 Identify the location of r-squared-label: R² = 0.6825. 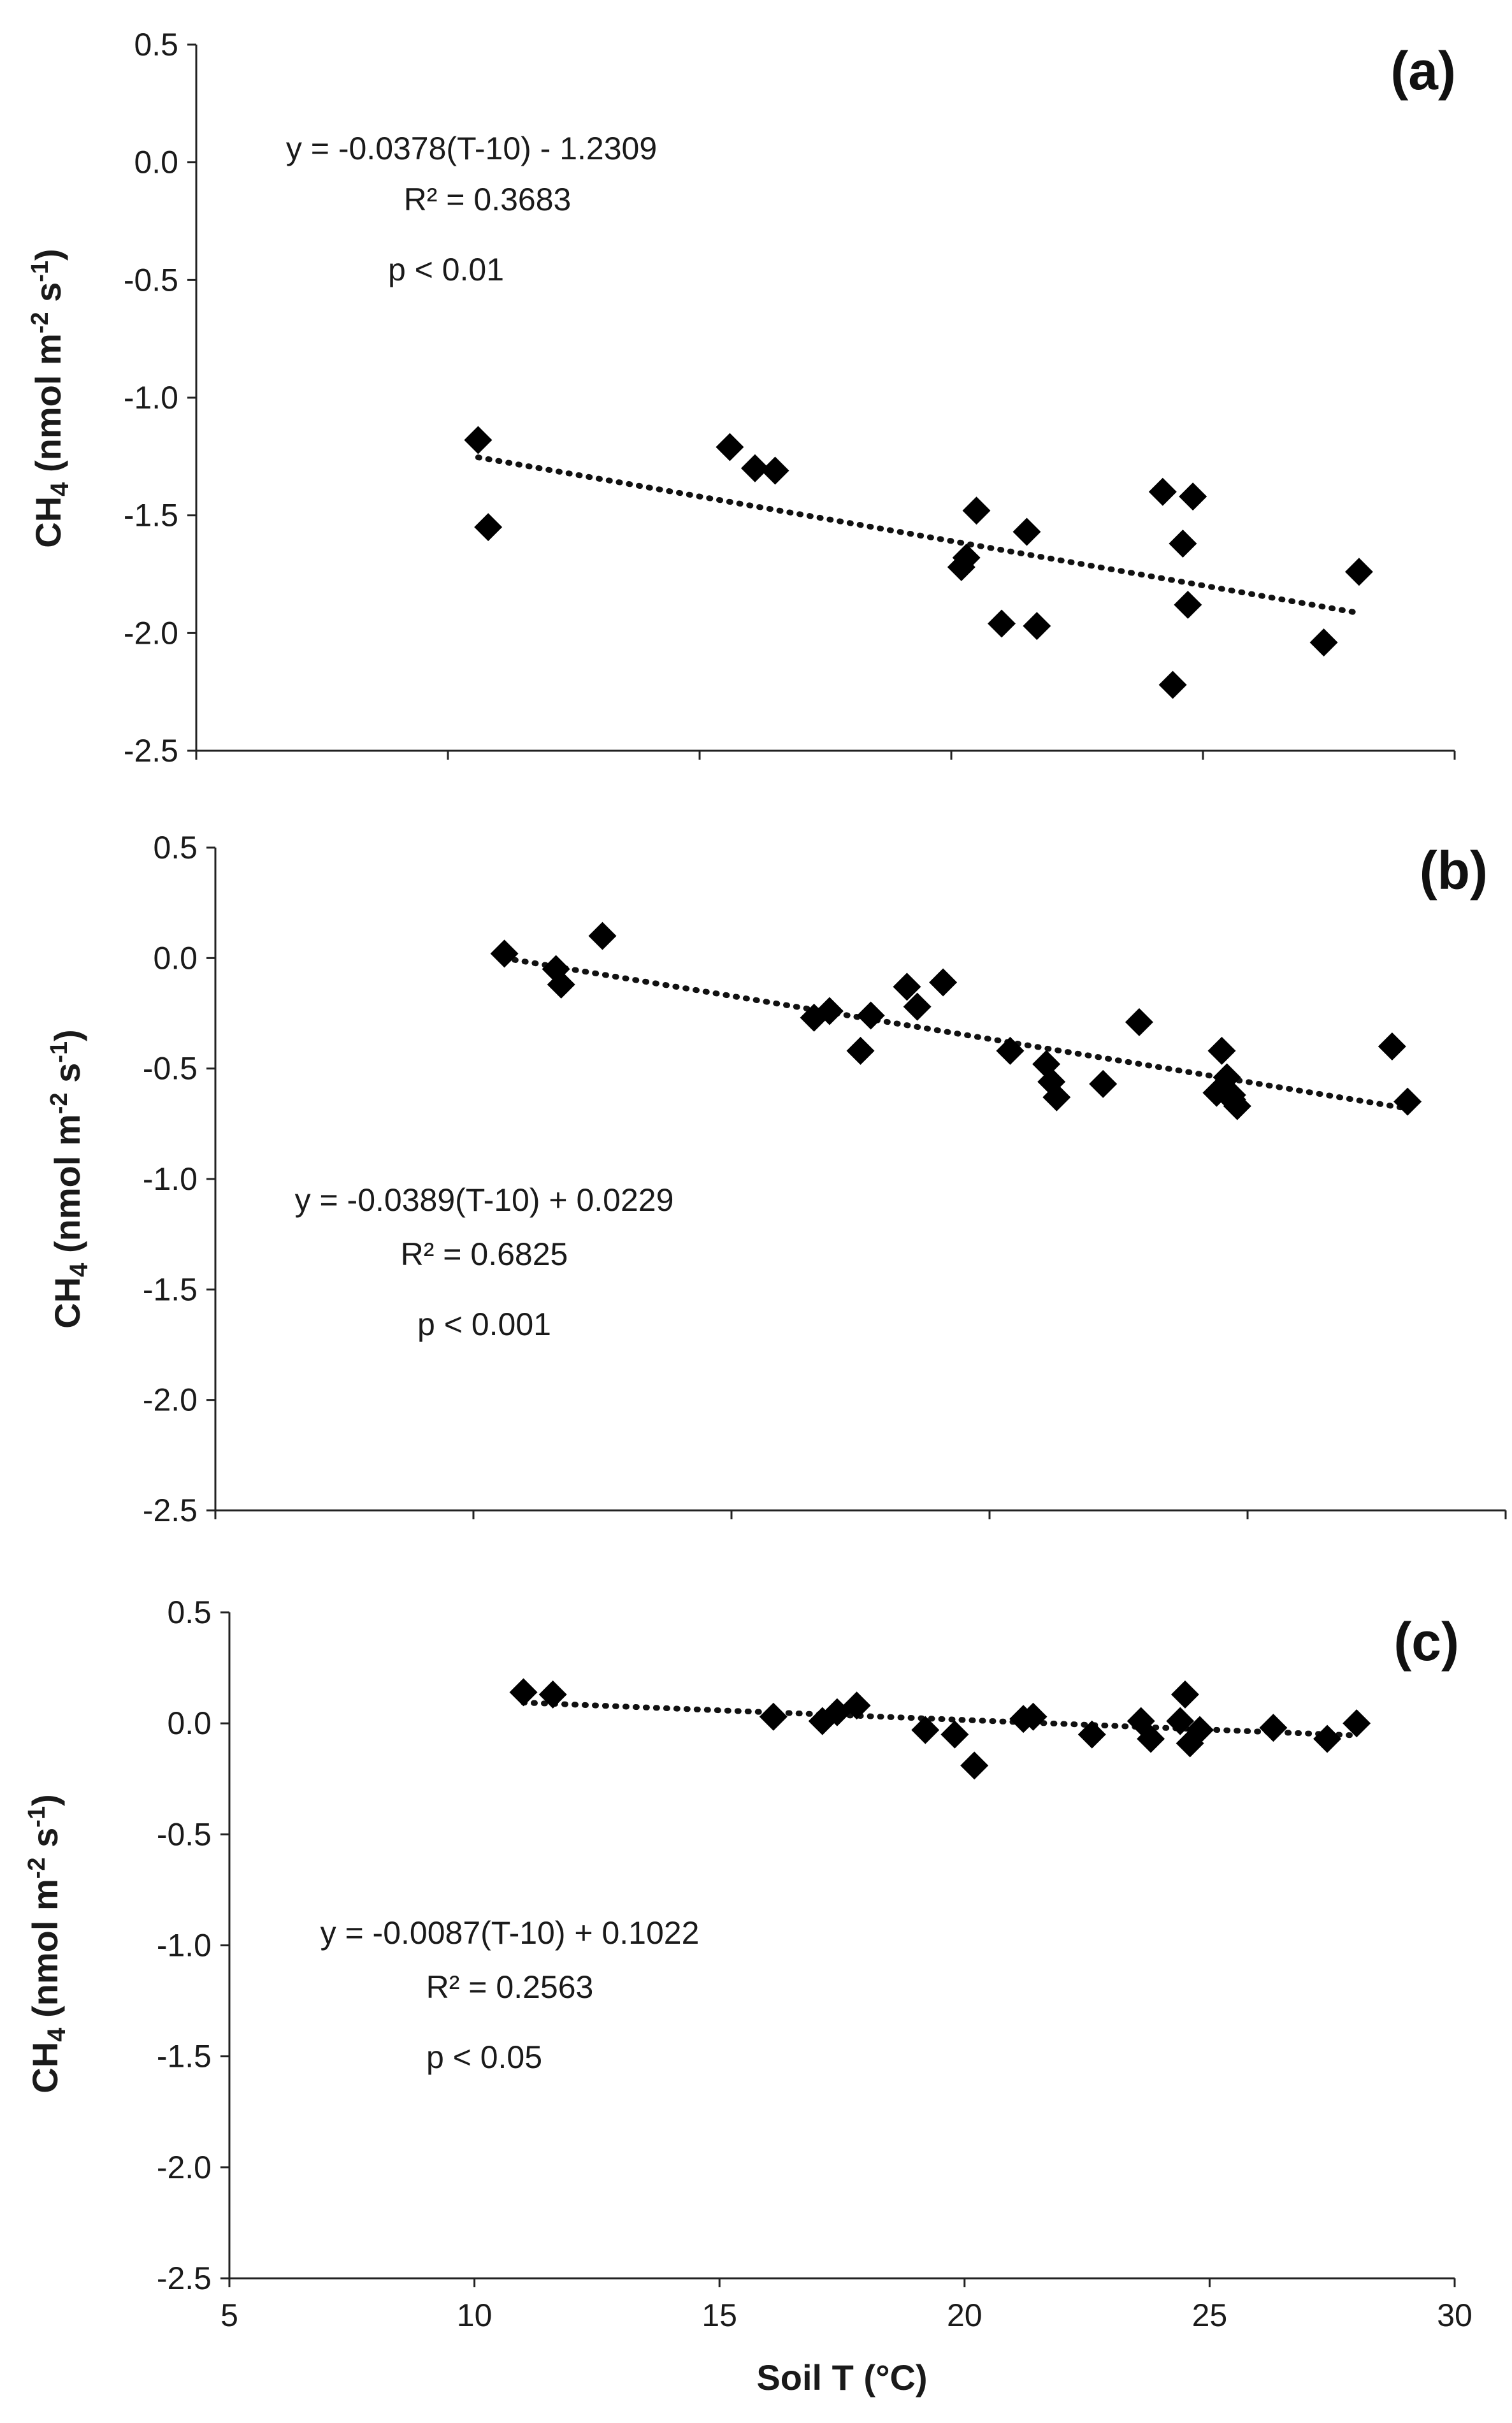
(484, 1254).